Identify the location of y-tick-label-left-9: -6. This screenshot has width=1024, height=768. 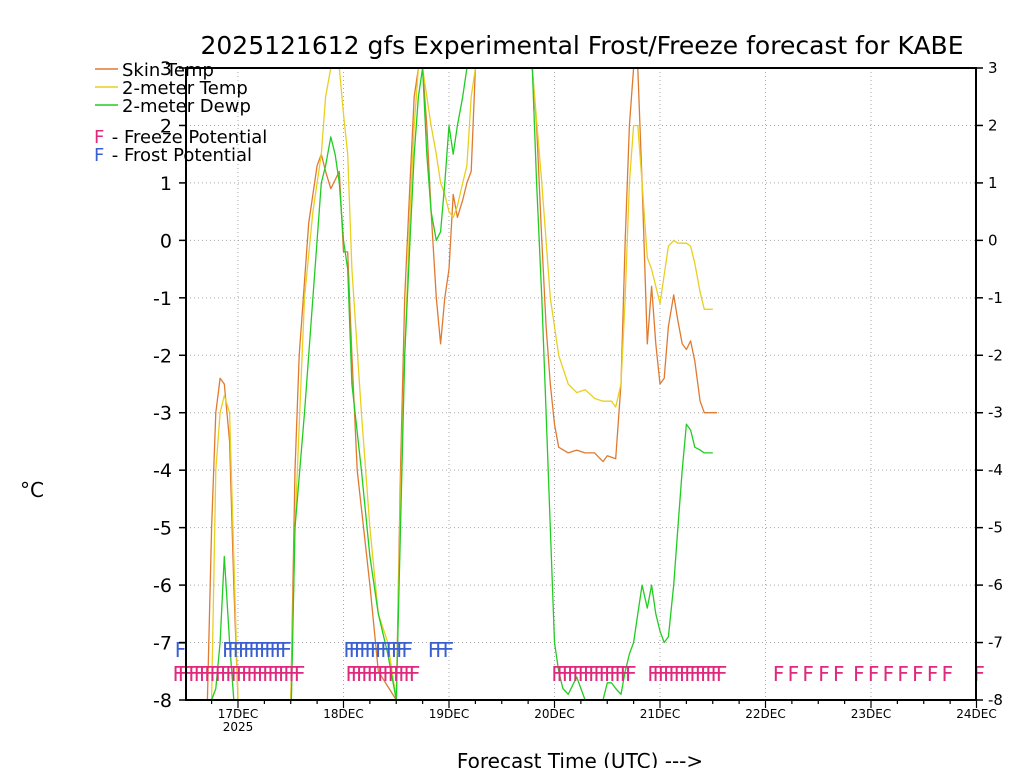
(162, 586).